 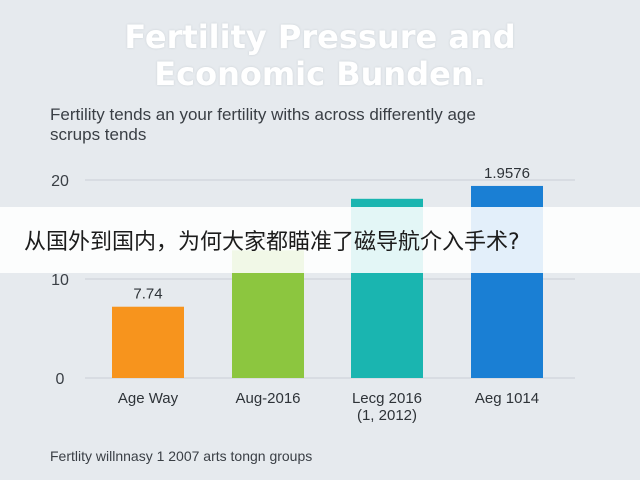 I want to click on chart-title-line1: Fertility Pressure and, so click(x=320, y=37).